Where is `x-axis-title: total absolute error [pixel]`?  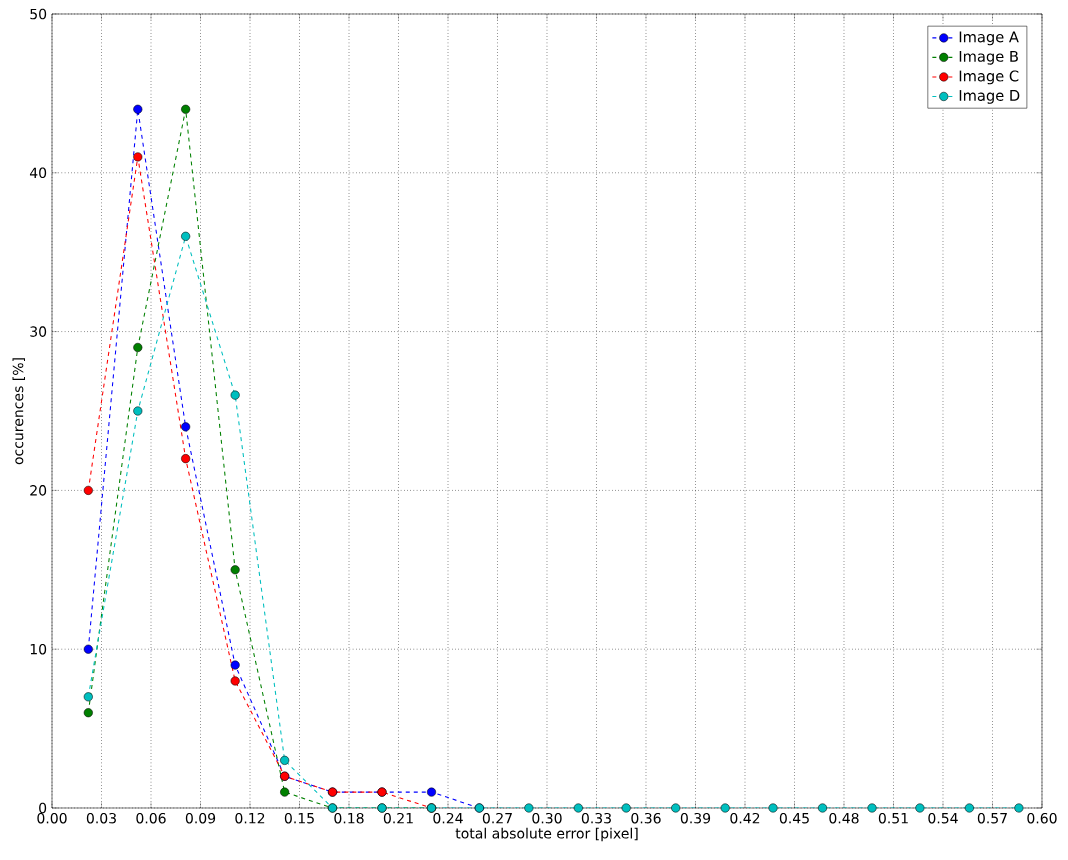 x-axis-title: total absolute error [pixel] is located at coordinates (546, 834).